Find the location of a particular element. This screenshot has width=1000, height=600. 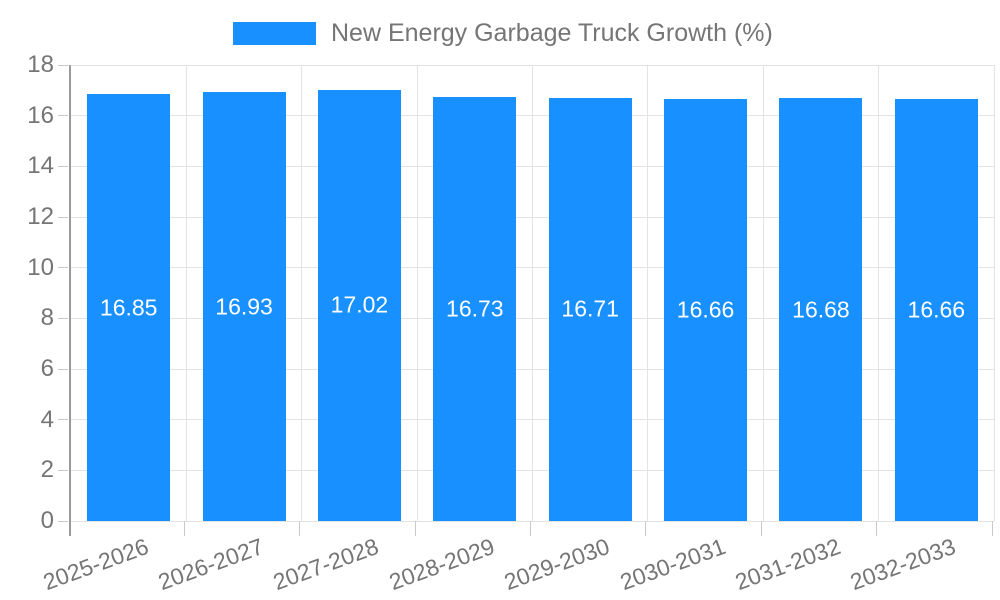

y-tick-label: 4 is located at coordinates (47, 419).